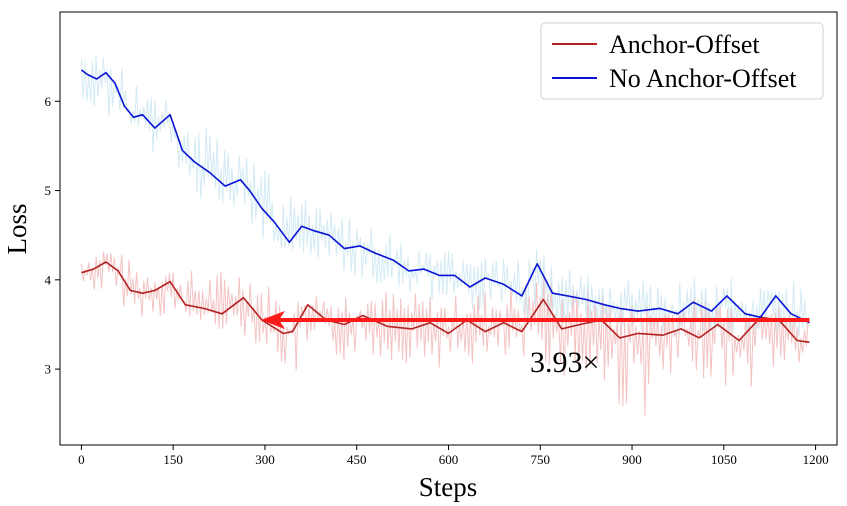 The height and width of the screenshot is (506, 847). Describe the element at coordinates (48, 101) in the screenshot. I see `y-tick-label: 6` at that location.